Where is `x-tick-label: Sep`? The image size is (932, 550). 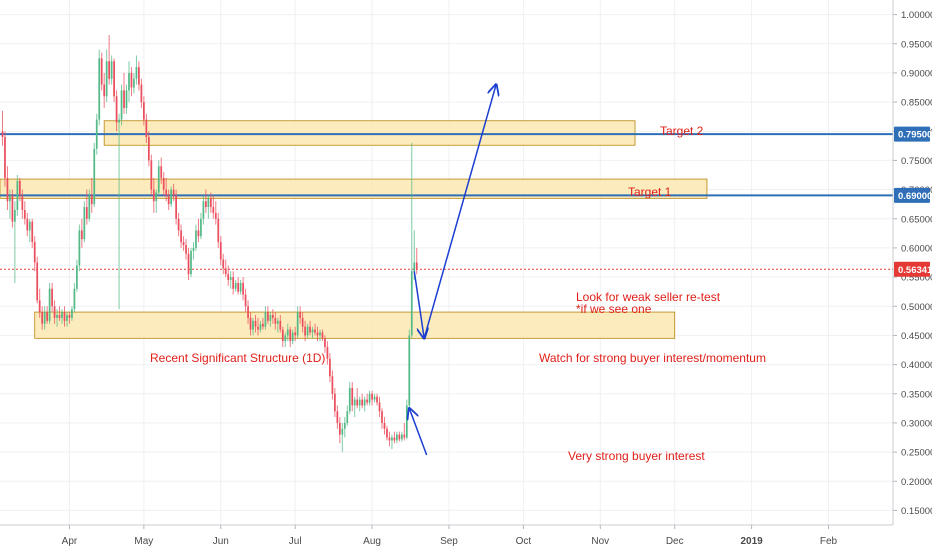 x-tick-label: Sep is located at coordinates (449, 541).